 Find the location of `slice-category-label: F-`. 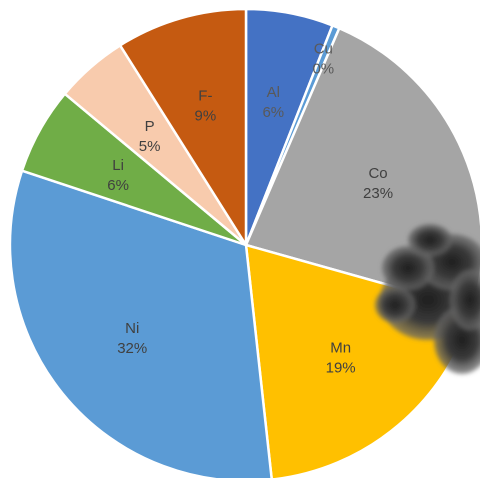

slice-category-label: F- is located at coordinates (205, 95).